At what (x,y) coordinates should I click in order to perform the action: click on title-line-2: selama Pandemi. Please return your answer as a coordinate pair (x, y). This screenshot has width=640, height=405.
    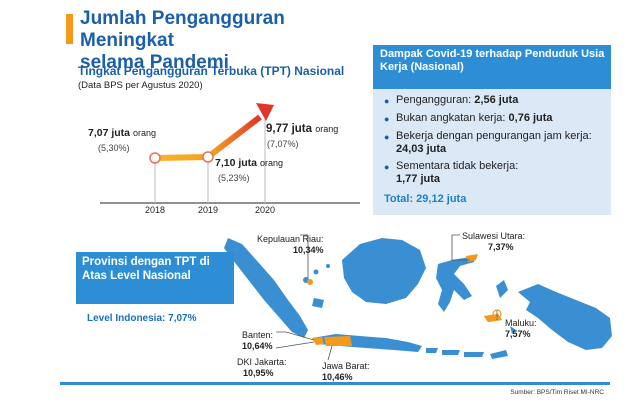
    Looking at the image, I should click on (154, 62).